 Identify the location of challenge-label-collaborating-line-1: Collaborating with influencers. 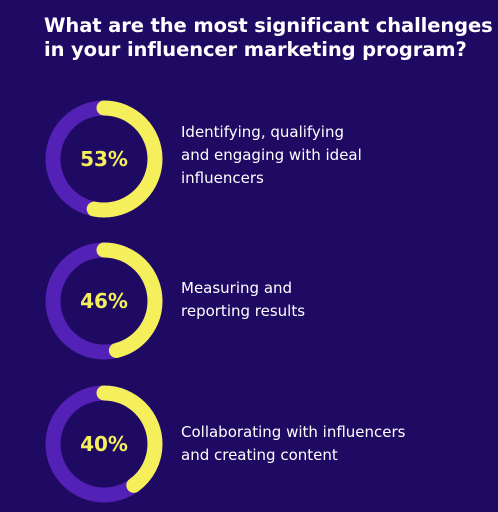
(293, 432).